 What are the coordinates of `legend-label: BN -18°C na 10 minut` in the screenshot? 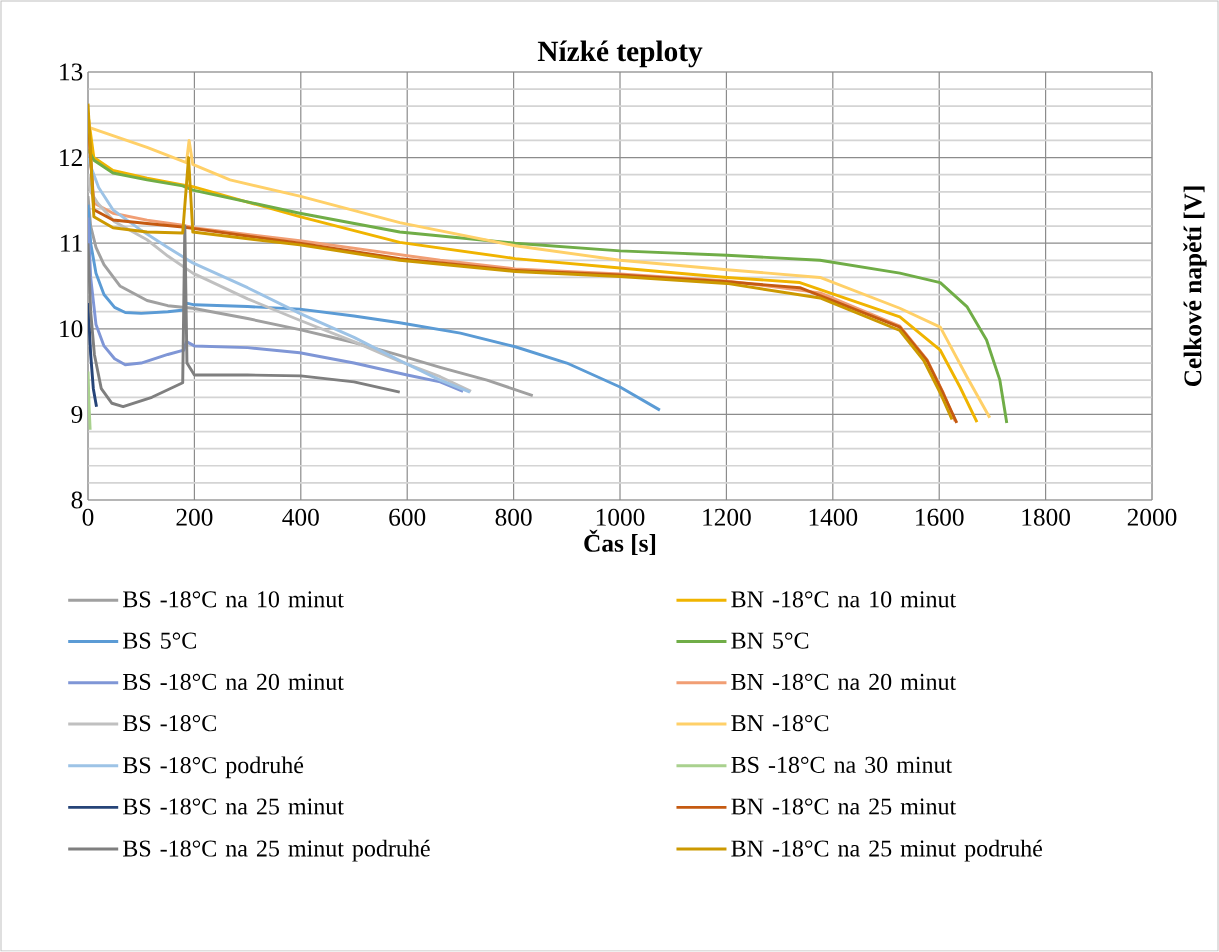 It's located at (844, 599).